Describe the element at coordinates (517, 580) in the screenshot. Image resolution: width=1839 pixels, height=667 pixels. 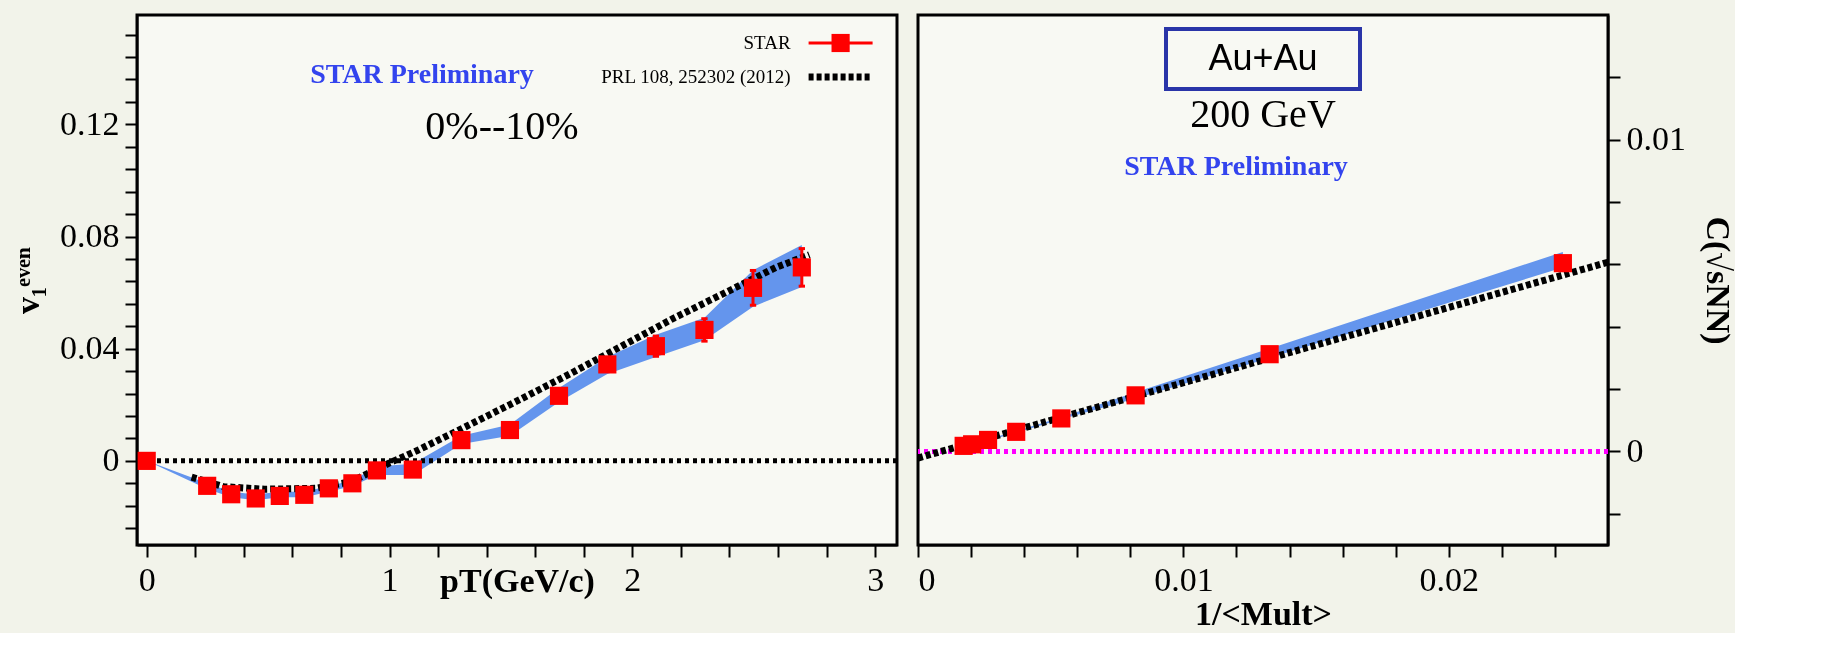
I see `x-axis-title: pT(GeV/c)` at that location.